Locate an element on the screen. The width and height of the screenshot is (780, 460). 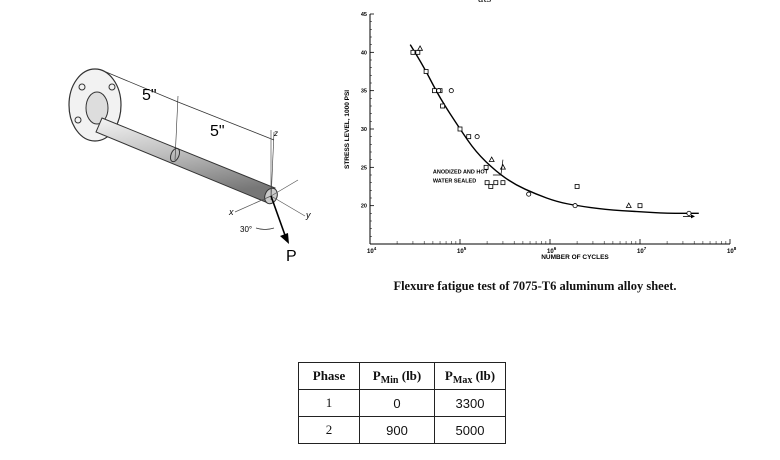
header-phase: Phase is located at coordinates (329, 376).